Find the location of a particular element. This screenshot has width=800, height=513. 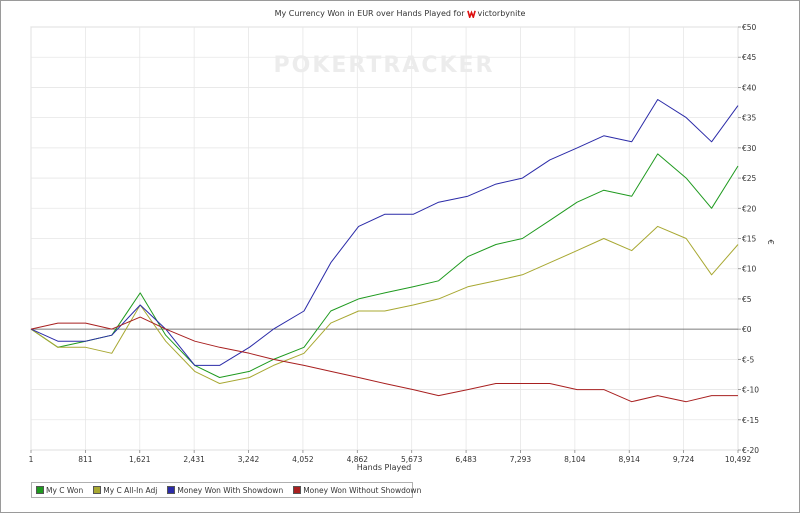

y-tick-label: €45 is located at coordinates (749, 57).